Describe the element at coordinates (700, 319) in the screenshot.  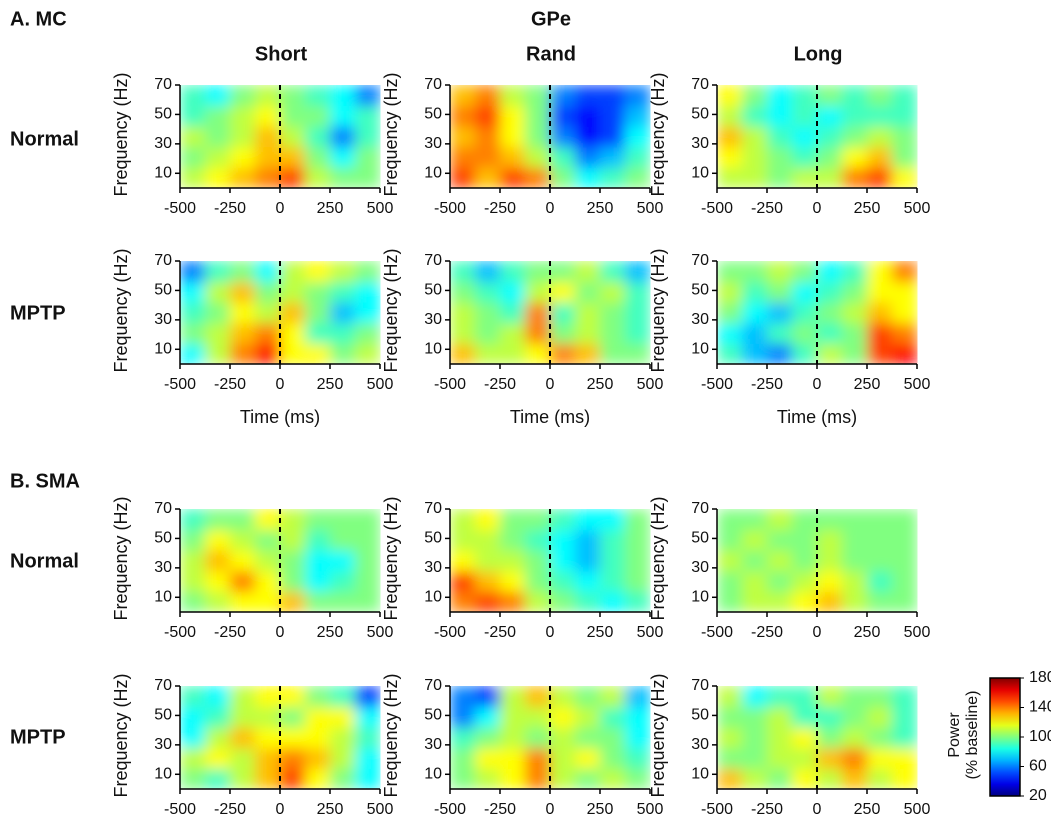
I see `y-tick-label: 30` at that location.